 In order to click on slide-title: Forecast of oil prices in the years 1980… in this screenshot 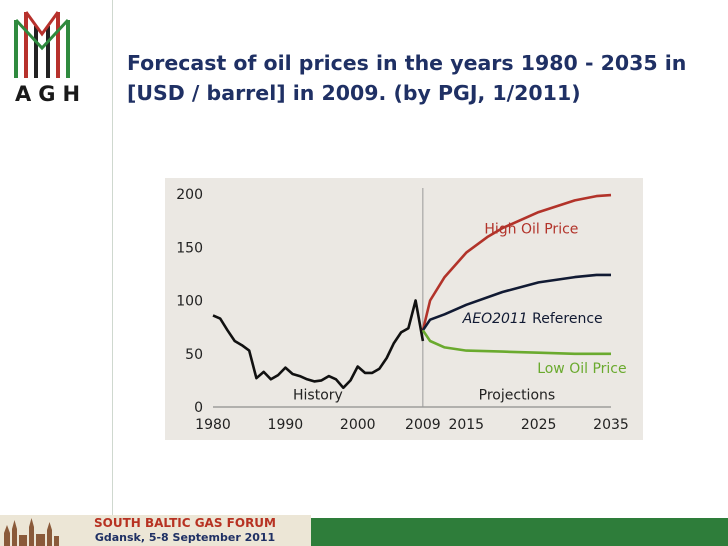, I will do `click(407, 78)`.